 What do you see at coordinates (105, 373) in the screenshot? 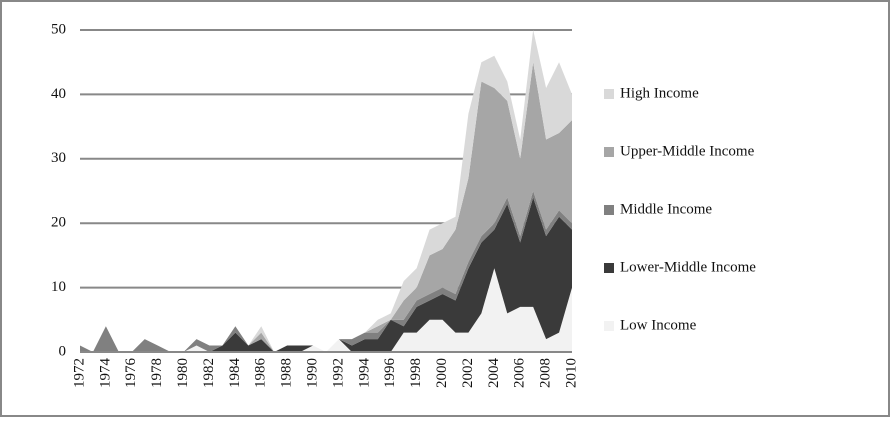
I see `x-tick-label: 1974` at bounding box center [105, 373].